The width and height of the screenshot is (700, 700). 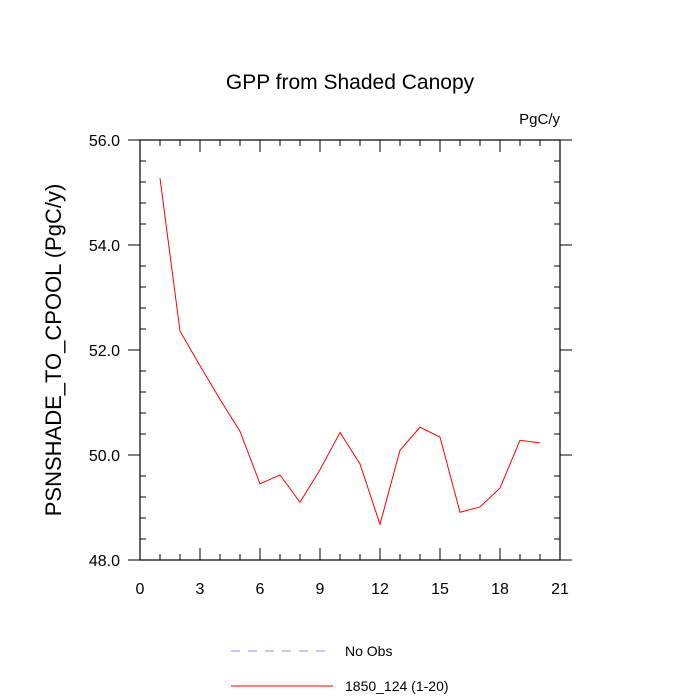 I want to click on x-tick-labels: 0 3 6 9 12 15 18 21, so click(x=352, y=589).